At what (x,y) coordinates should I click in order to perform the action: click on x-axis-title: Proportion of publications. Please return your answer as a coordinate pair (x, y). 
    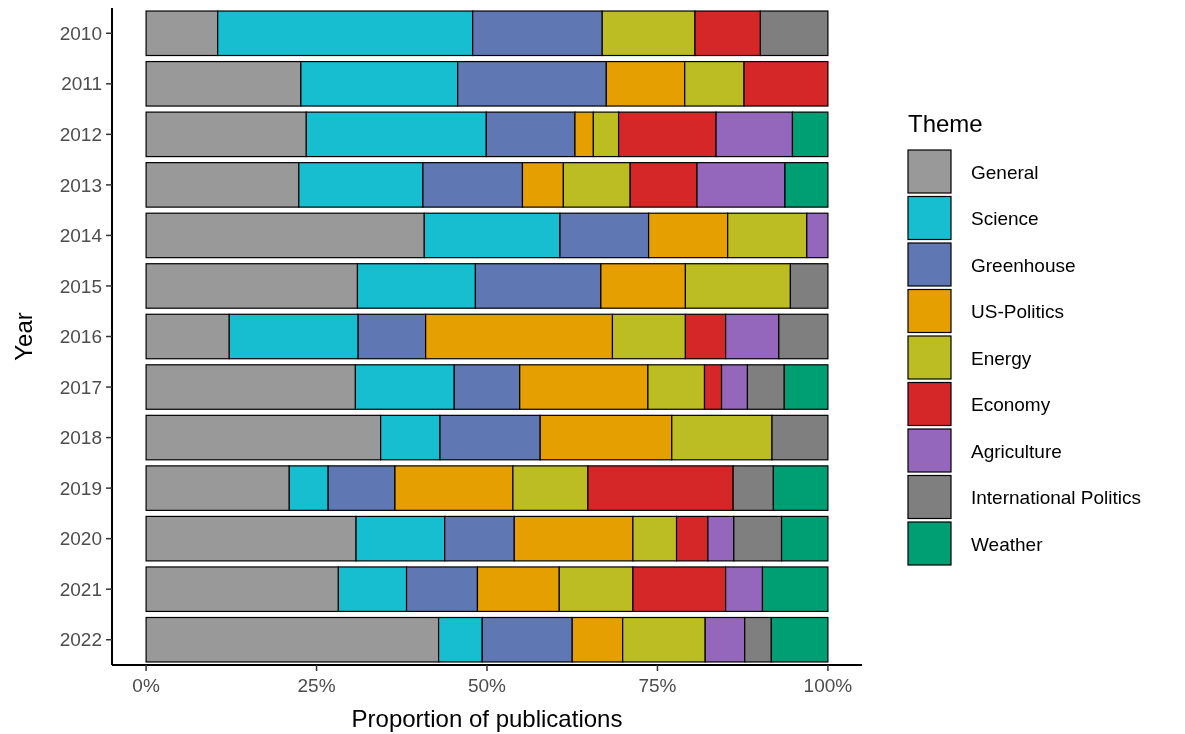
    Looking at the image, I should click on (487, 718).